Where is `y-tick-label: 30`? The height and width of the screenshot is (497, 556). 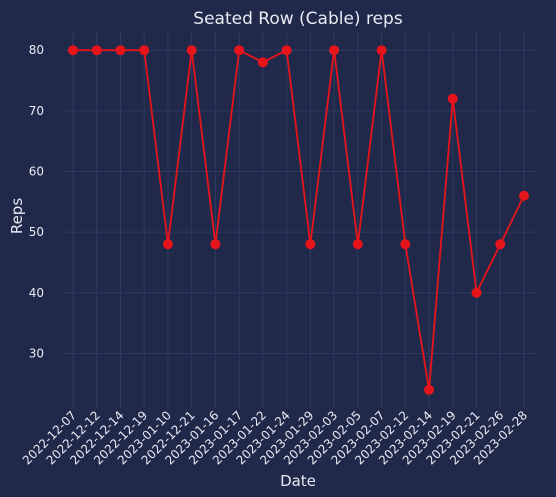 y-tick-label: 30 is located at coordinates (36, 353).